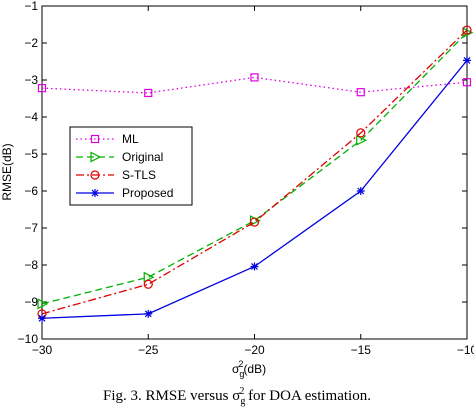 The height and width of the screenshot is (408, 474). Describe the element at coordinates (31, 43) in the screenshot. I see `y-tick-label: −2` at that location.